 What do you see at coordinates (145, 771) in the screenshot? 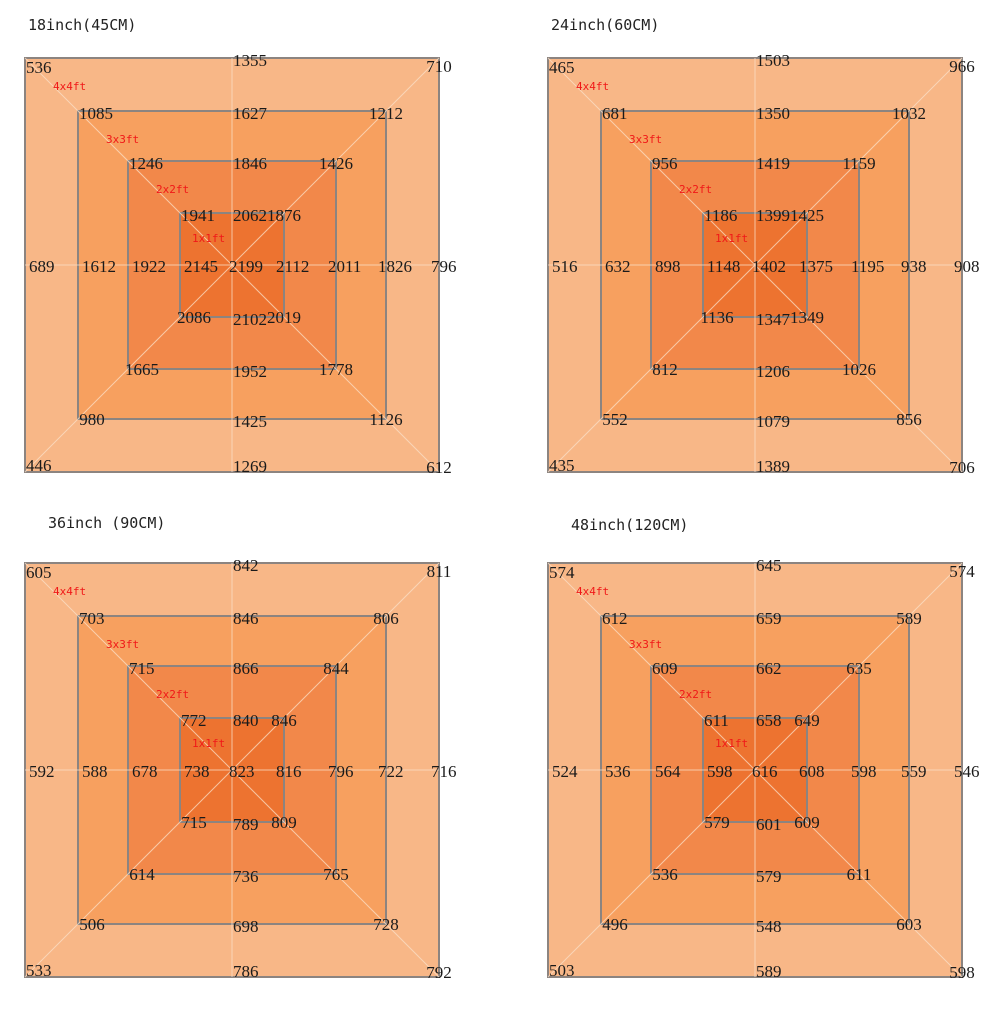
I see `ppfd-value-2x2ft-l: 678` at bounding box center [145, 771].